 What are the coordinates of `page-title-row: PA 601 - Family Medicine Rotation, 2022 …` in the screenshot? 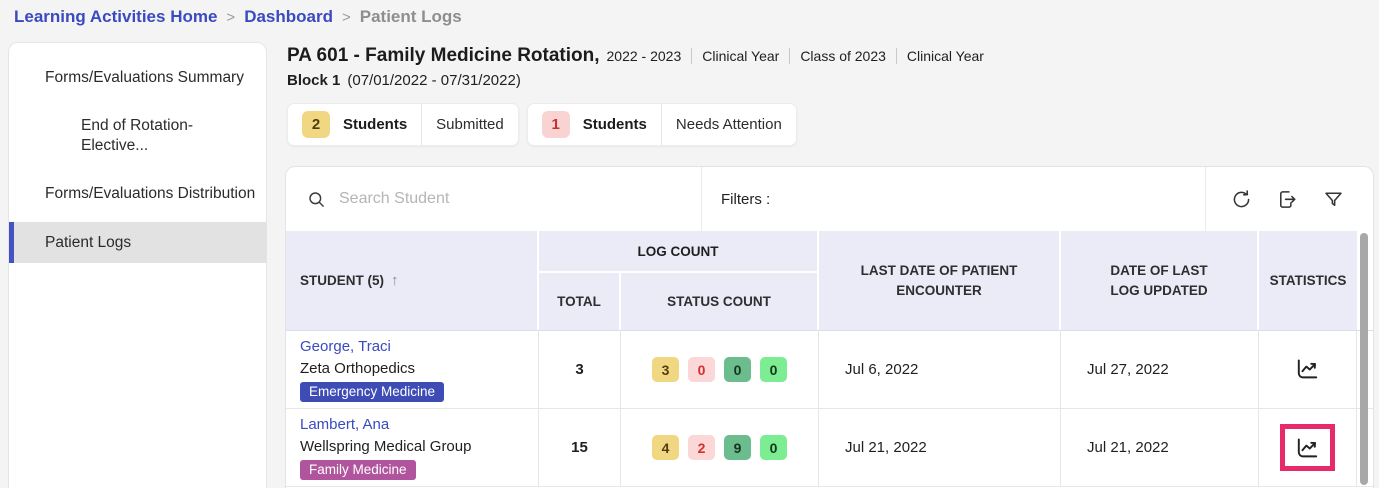 It's located at (635, 56).